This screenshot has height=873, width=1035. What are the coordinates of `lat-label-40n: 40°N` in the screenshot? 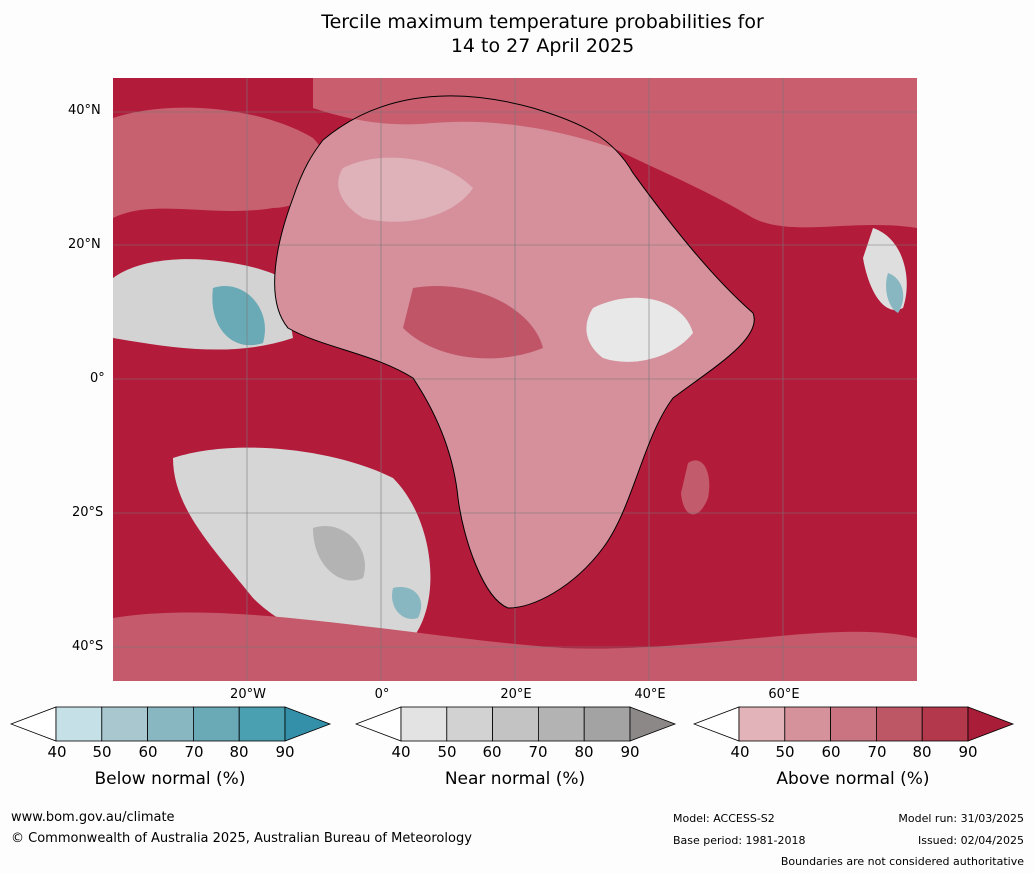 It's located at (84, 110).